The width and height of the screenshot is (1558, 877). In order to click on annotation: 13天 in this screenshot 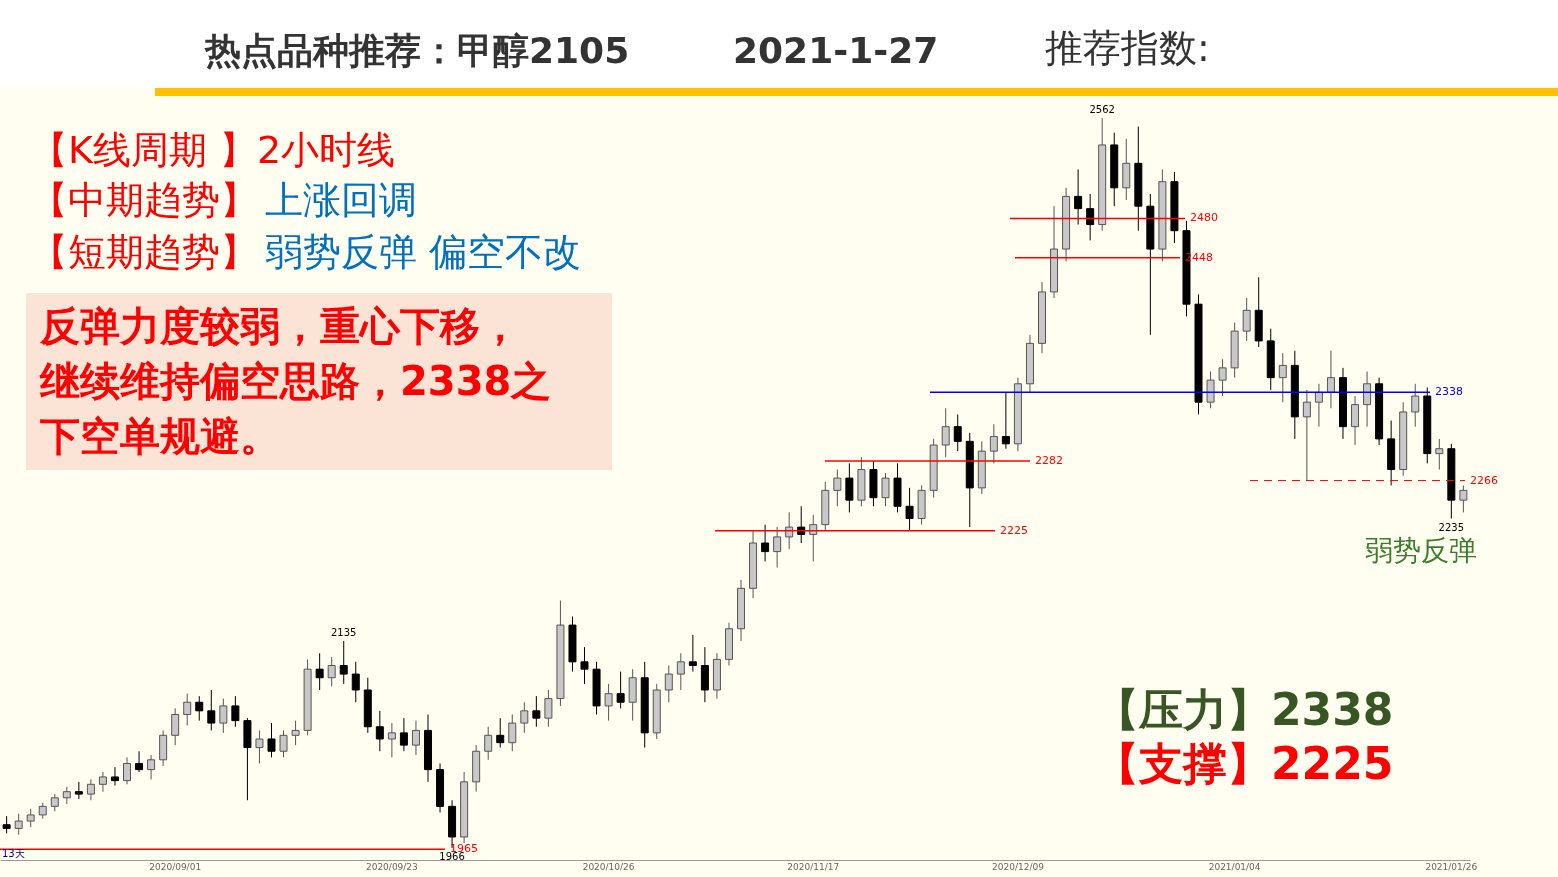, I will do `click(13, 853)`.